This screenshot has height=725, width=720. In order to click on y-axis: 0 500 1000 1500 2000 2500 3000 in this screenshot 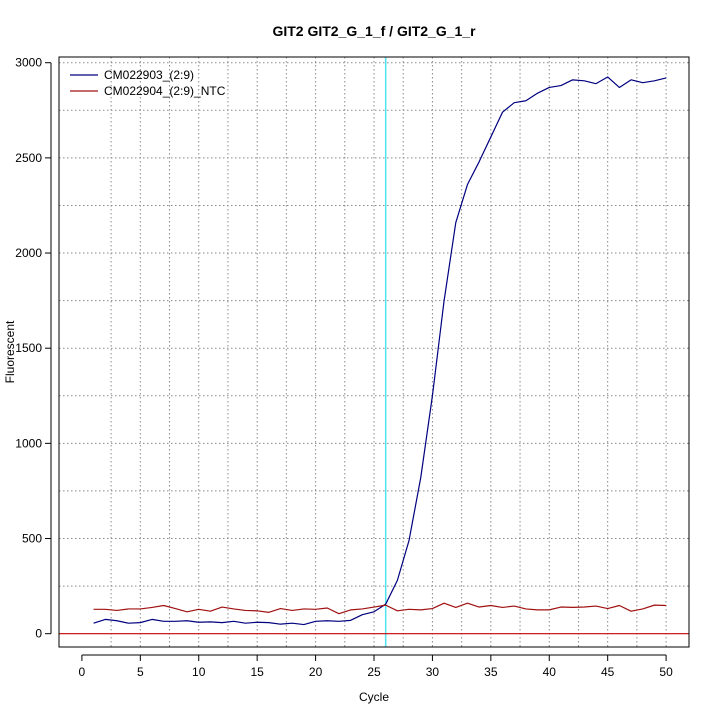, I will do `click(33, 348)`.